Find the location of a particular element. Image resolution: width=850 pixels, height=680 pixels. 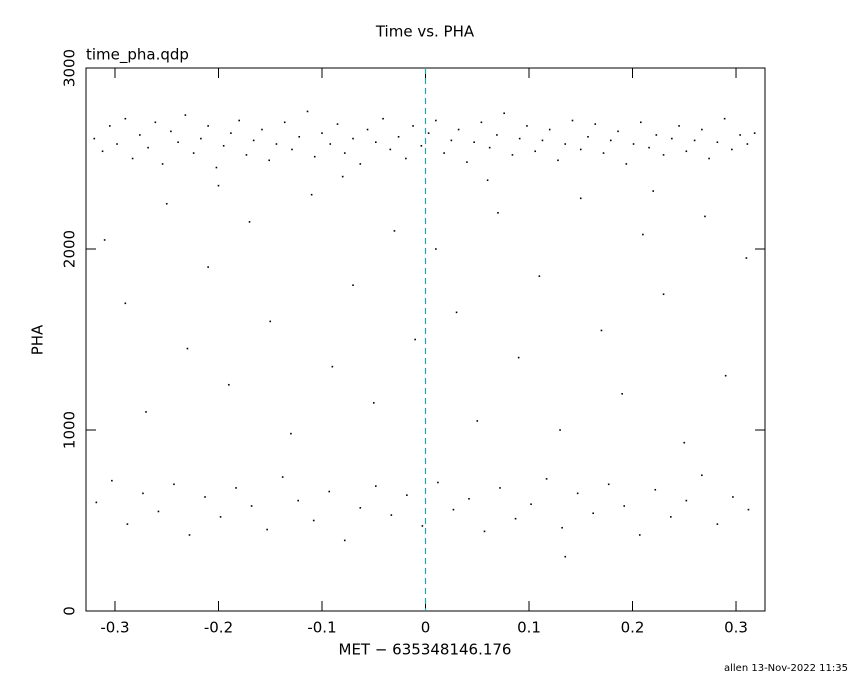

x-tick-label: -0.1 is located at coordinates (321, 628).